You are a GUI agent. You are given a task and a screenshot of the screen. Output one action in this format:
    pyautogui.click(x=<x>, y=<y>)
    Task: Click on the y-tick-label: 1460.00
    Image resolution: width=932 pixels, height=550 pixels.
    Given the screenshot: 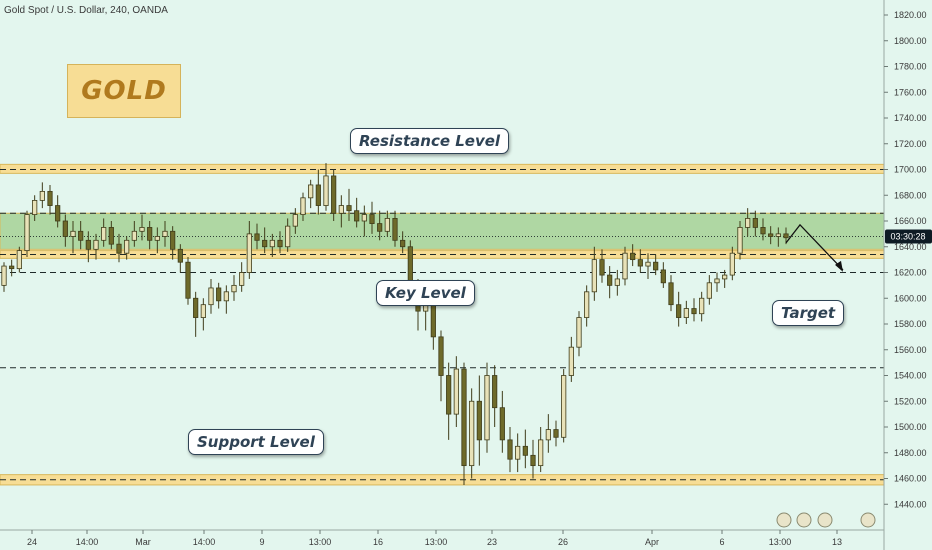 What is the action you would take?
    pyautogui.click(x=910, y=479)
    